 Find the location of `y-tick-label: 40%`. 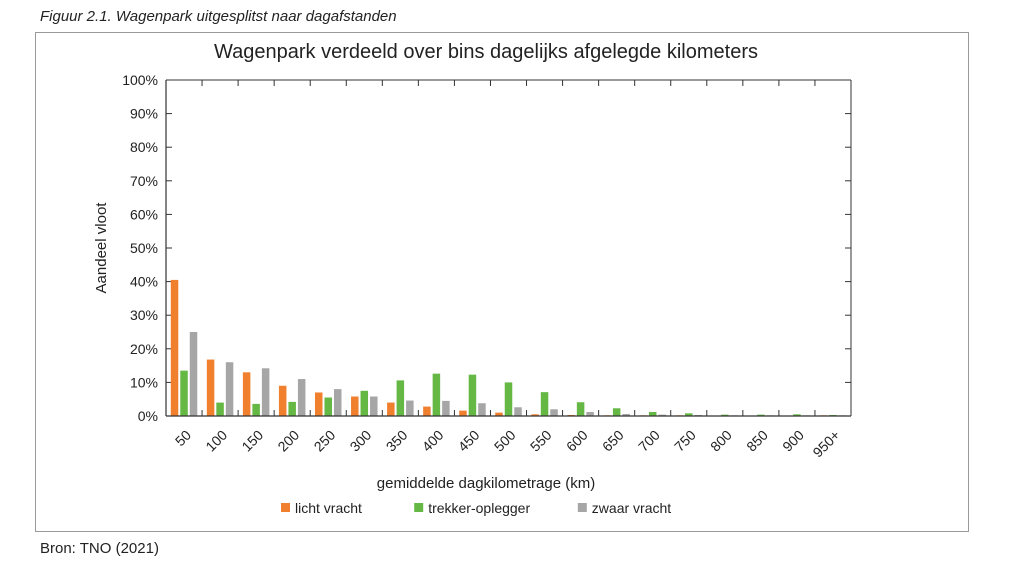

y-tick-label: 40% is located at coordinates (144, 282).